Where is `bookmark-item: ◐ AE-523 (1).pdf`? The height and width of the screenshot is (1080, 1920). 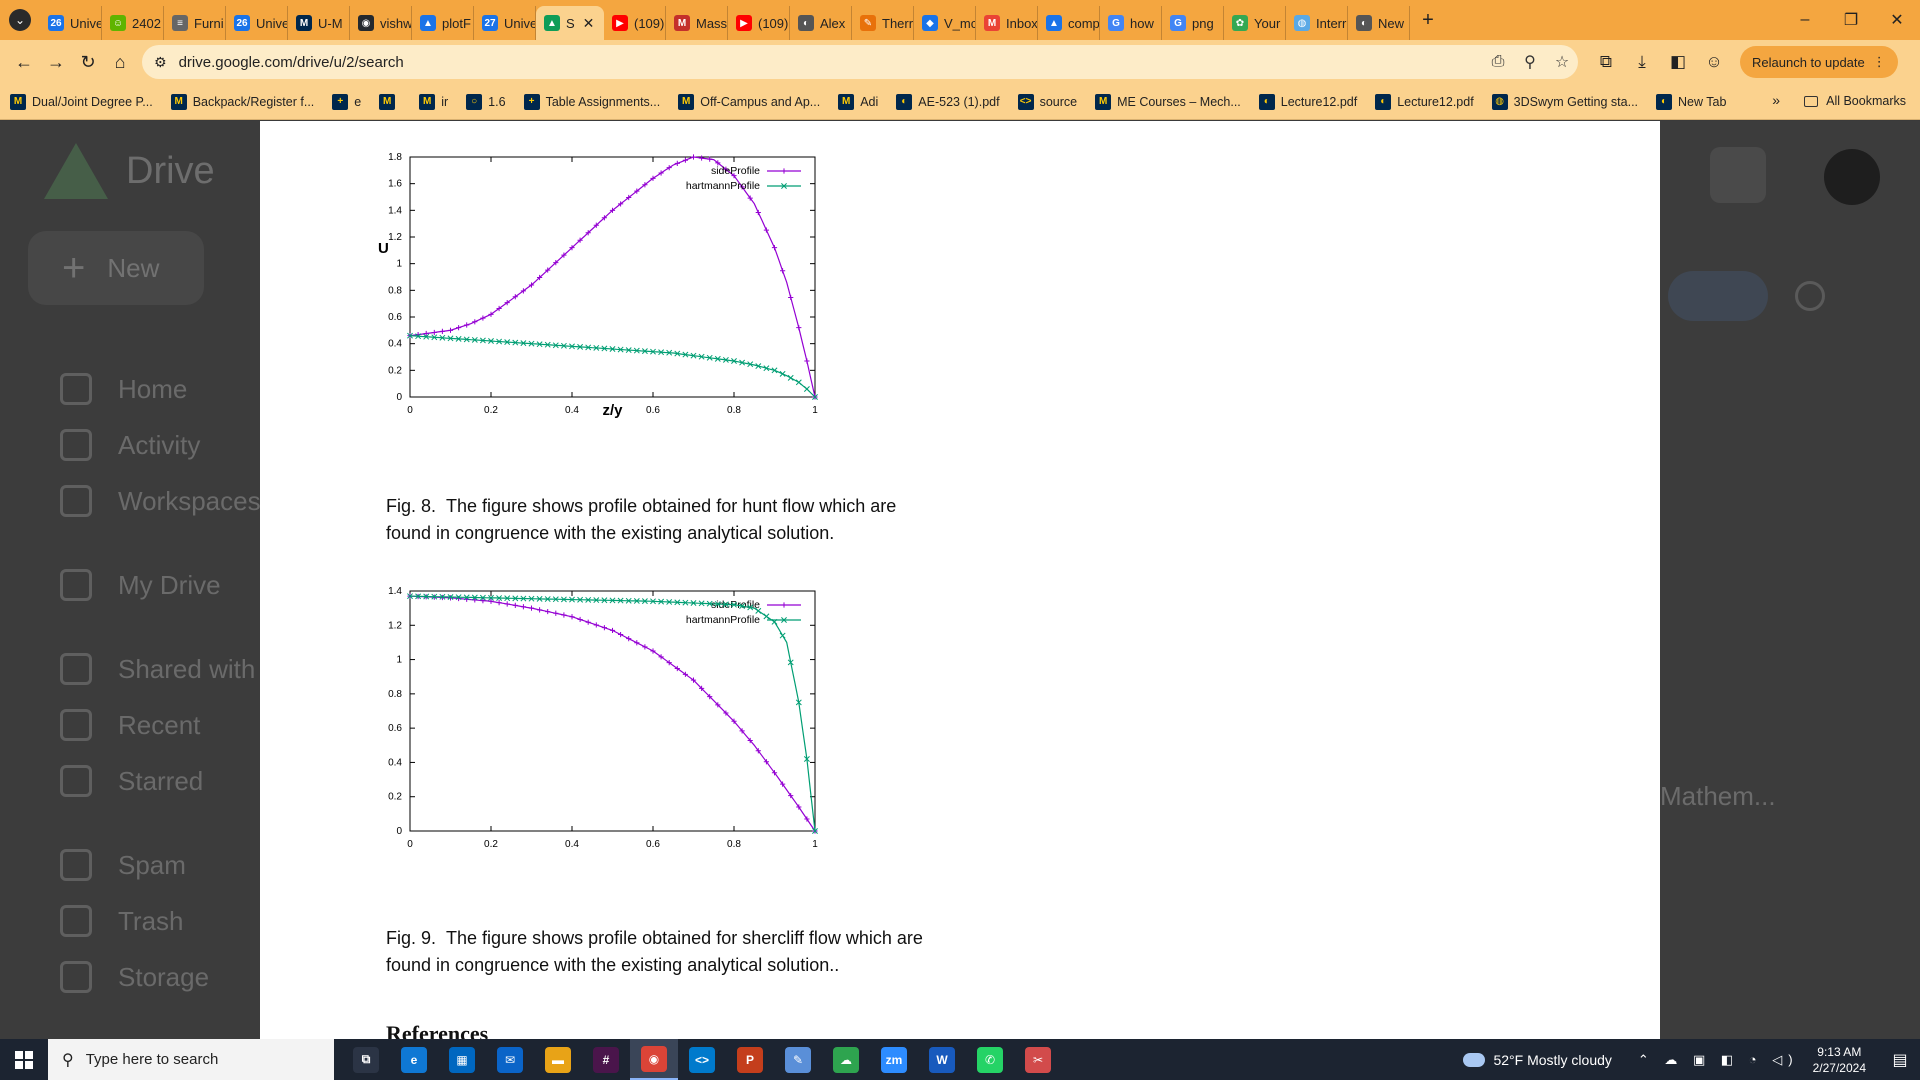
bookmark-item: ◐ AE-523 (1).pdf is located at coordinates (948, 101).